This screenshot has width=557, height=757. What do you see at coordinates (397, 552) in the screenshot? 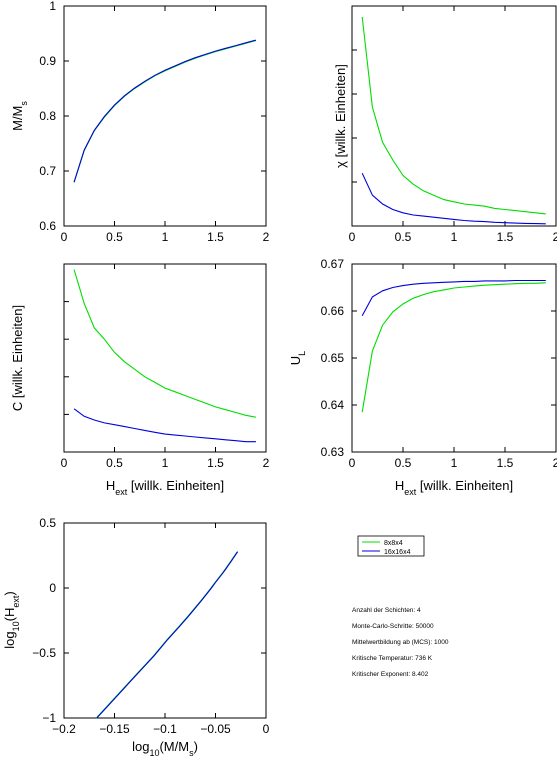
I see `legend-label-16x16x4: 16x16x4` at bounding box center [397, 552].